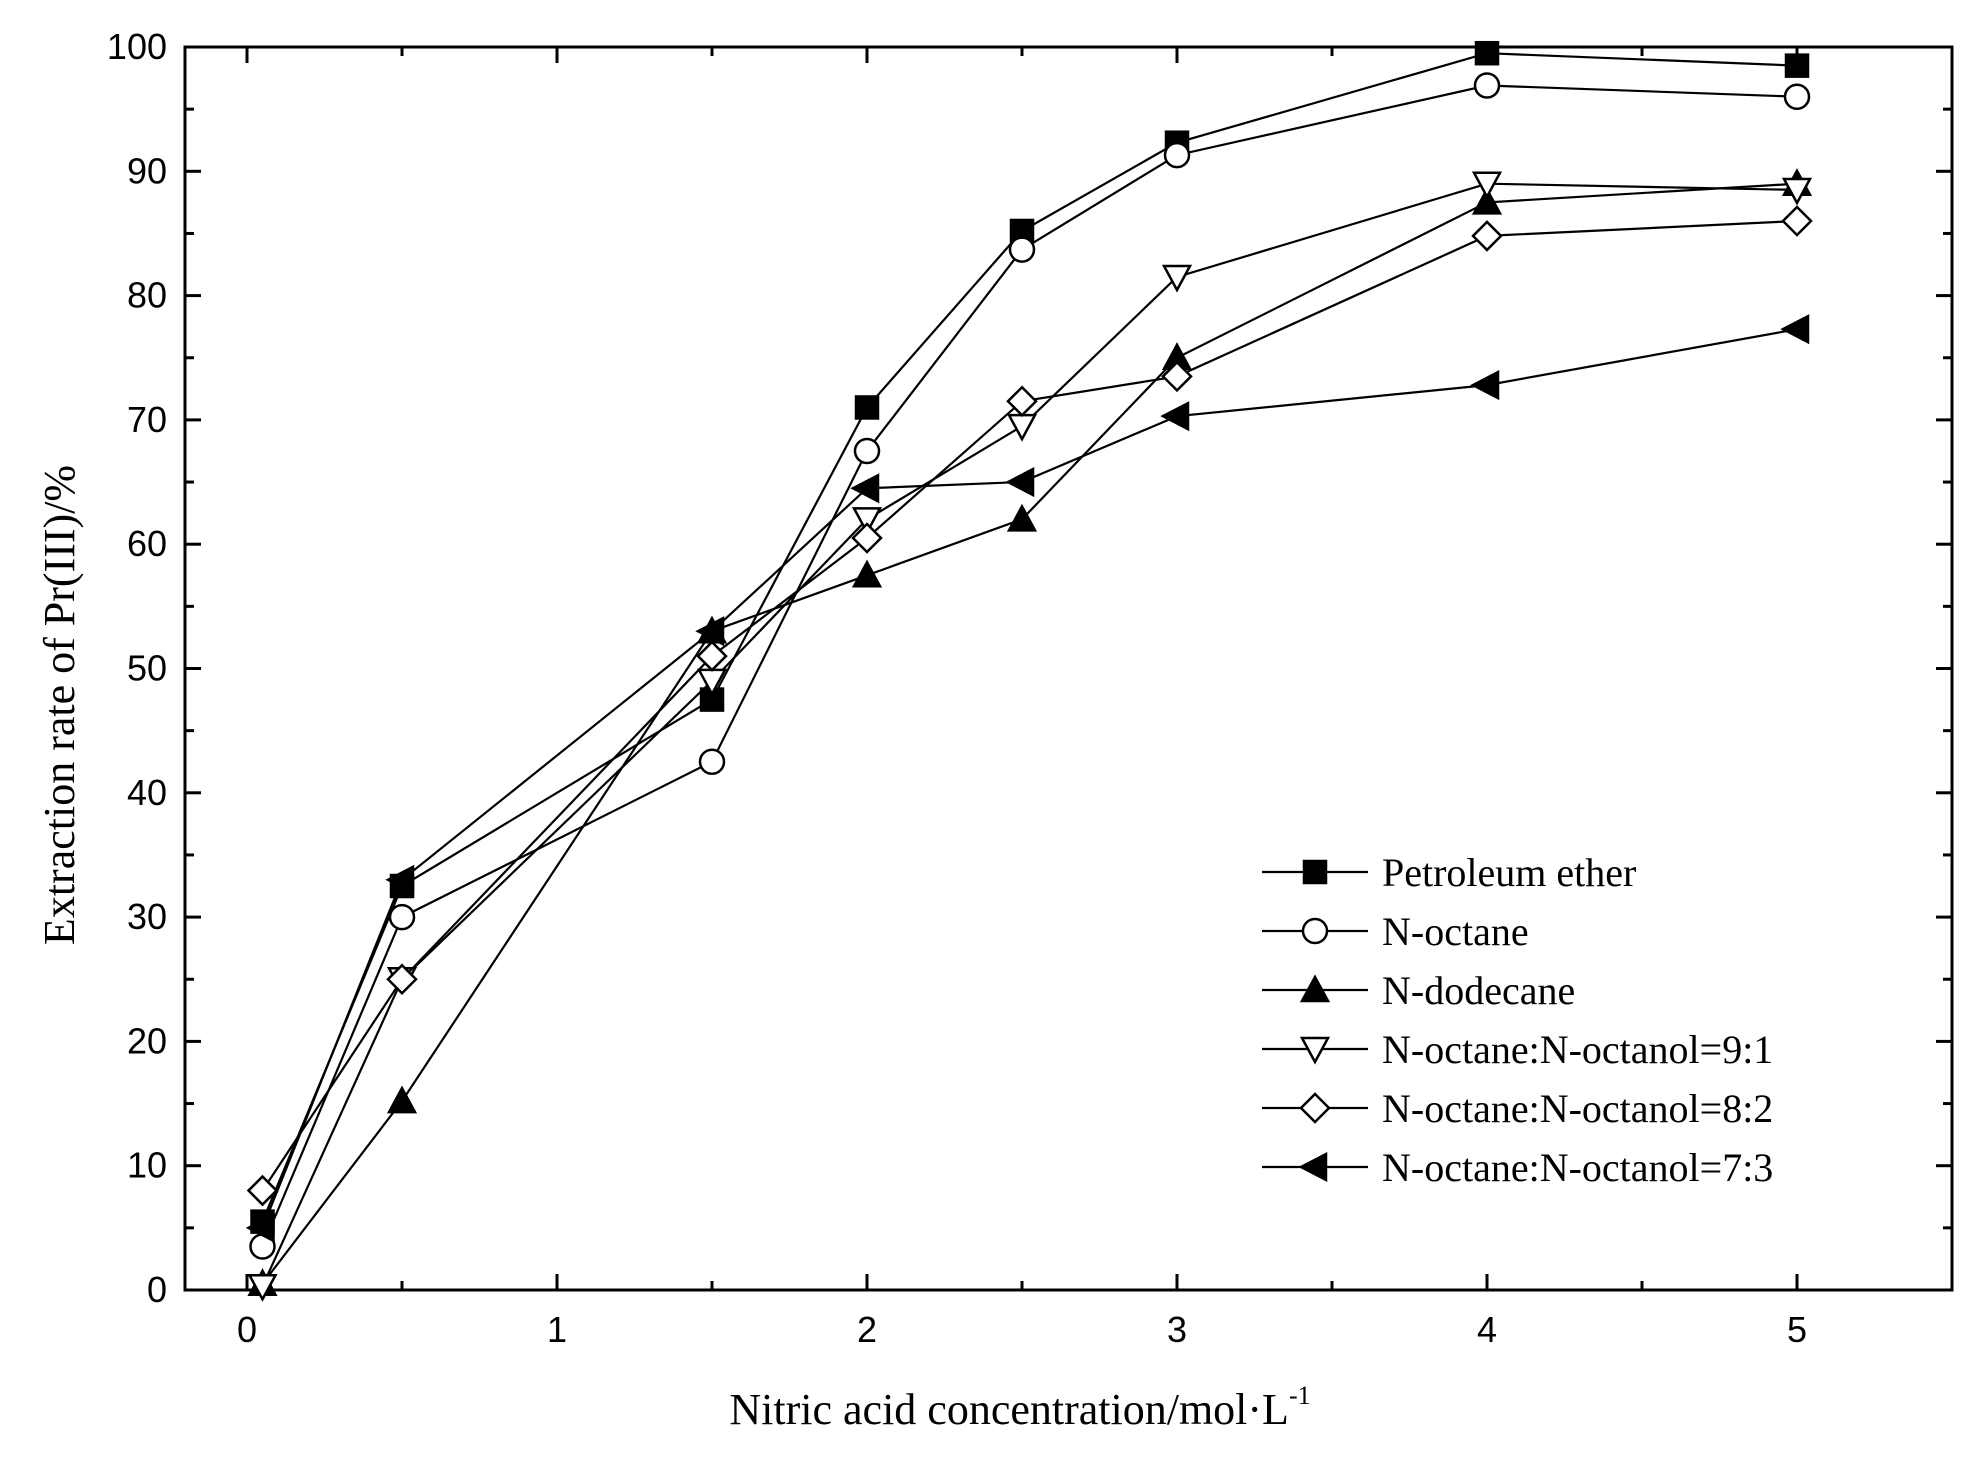 The height and width of the screenshot is (1460, 1977). What do you see at coordinates (1455, 931) in the screenshot?
I see `legend-label: N-octane` at bounding box center [1455, 931].